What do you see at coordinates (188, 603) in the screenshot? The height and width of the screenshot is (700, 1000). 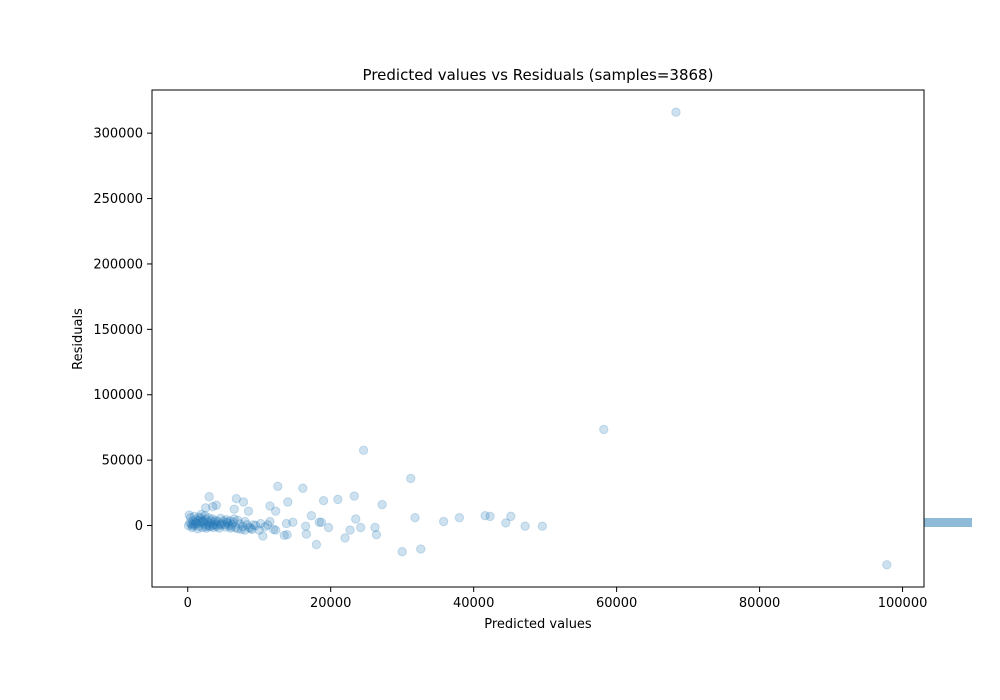 I see `x-tick-label: 0` at bounding box center [188, 603].